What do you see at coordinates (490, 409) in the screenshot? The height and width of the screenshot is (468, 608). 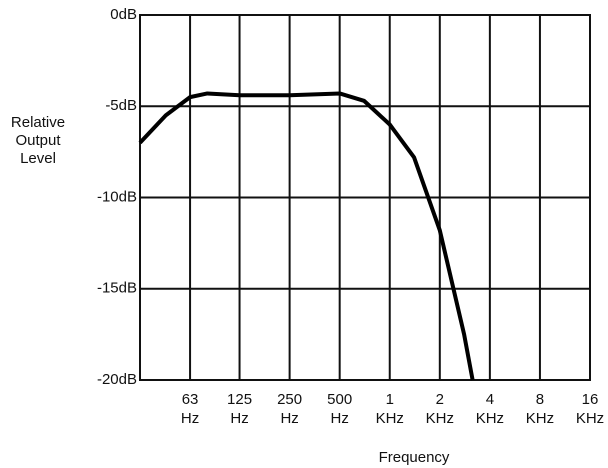 I see `x-tick-label: 4 KHz` at bounding box center [490, 409].